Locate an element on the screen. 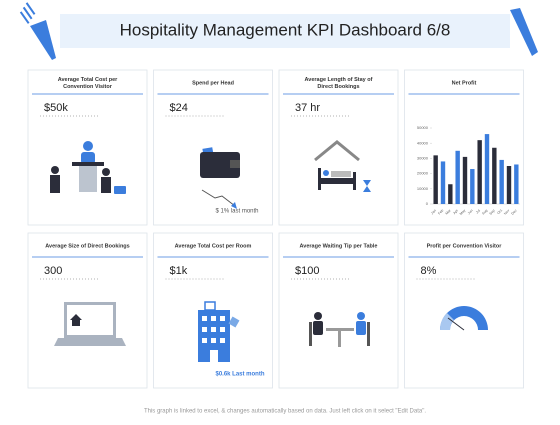 The image size is (560, 425). gauge-icon is located at coordinates (463, 318).